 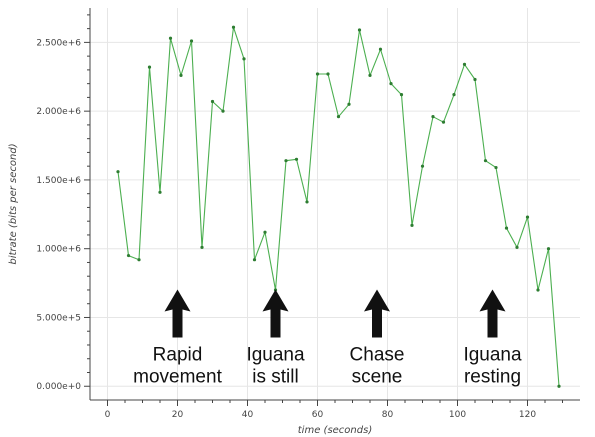 I want to click on y-axis-title: bitrate (bits per second), so click(x=13, y=203).